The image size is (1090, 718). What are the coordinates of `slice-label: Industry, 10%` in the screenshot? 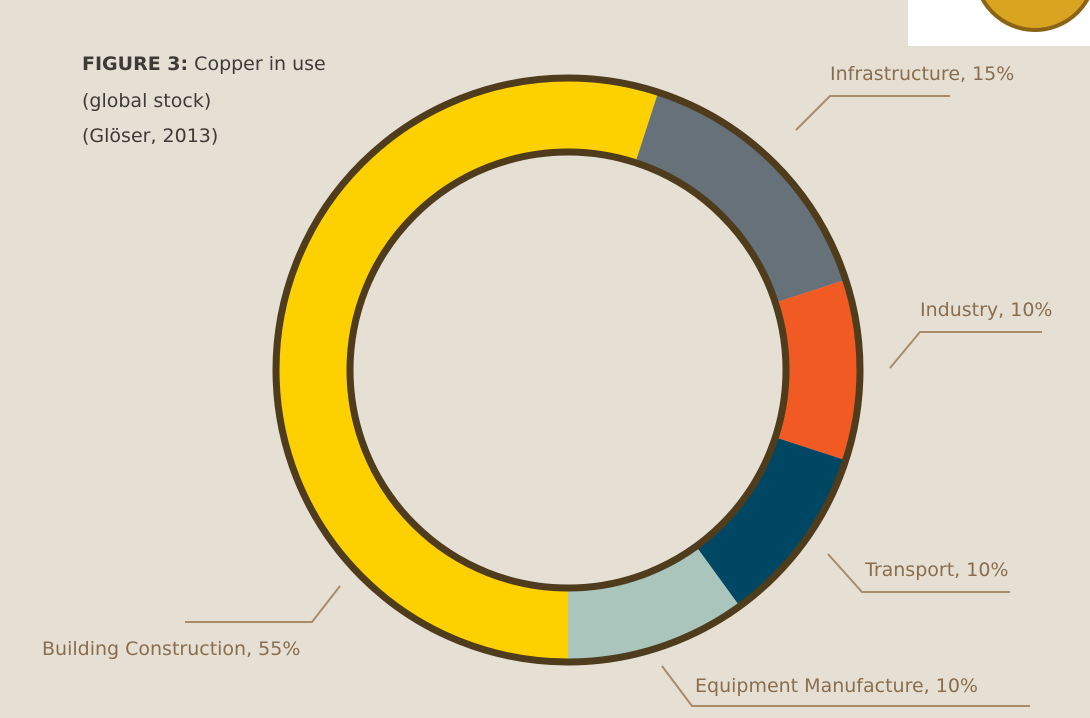 It's located at (986, 310).